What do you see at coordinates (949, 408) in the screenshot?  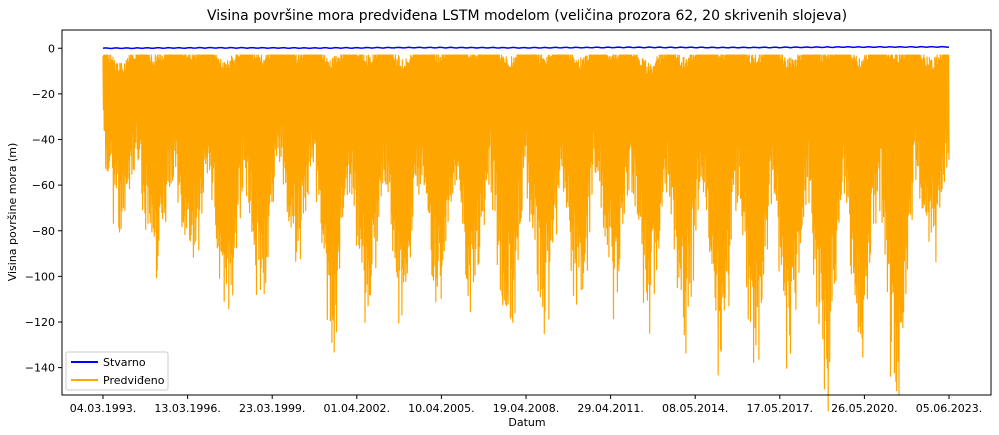 I see `x-tick-label: 05.06.2023.` at bounding box center [949, 408].